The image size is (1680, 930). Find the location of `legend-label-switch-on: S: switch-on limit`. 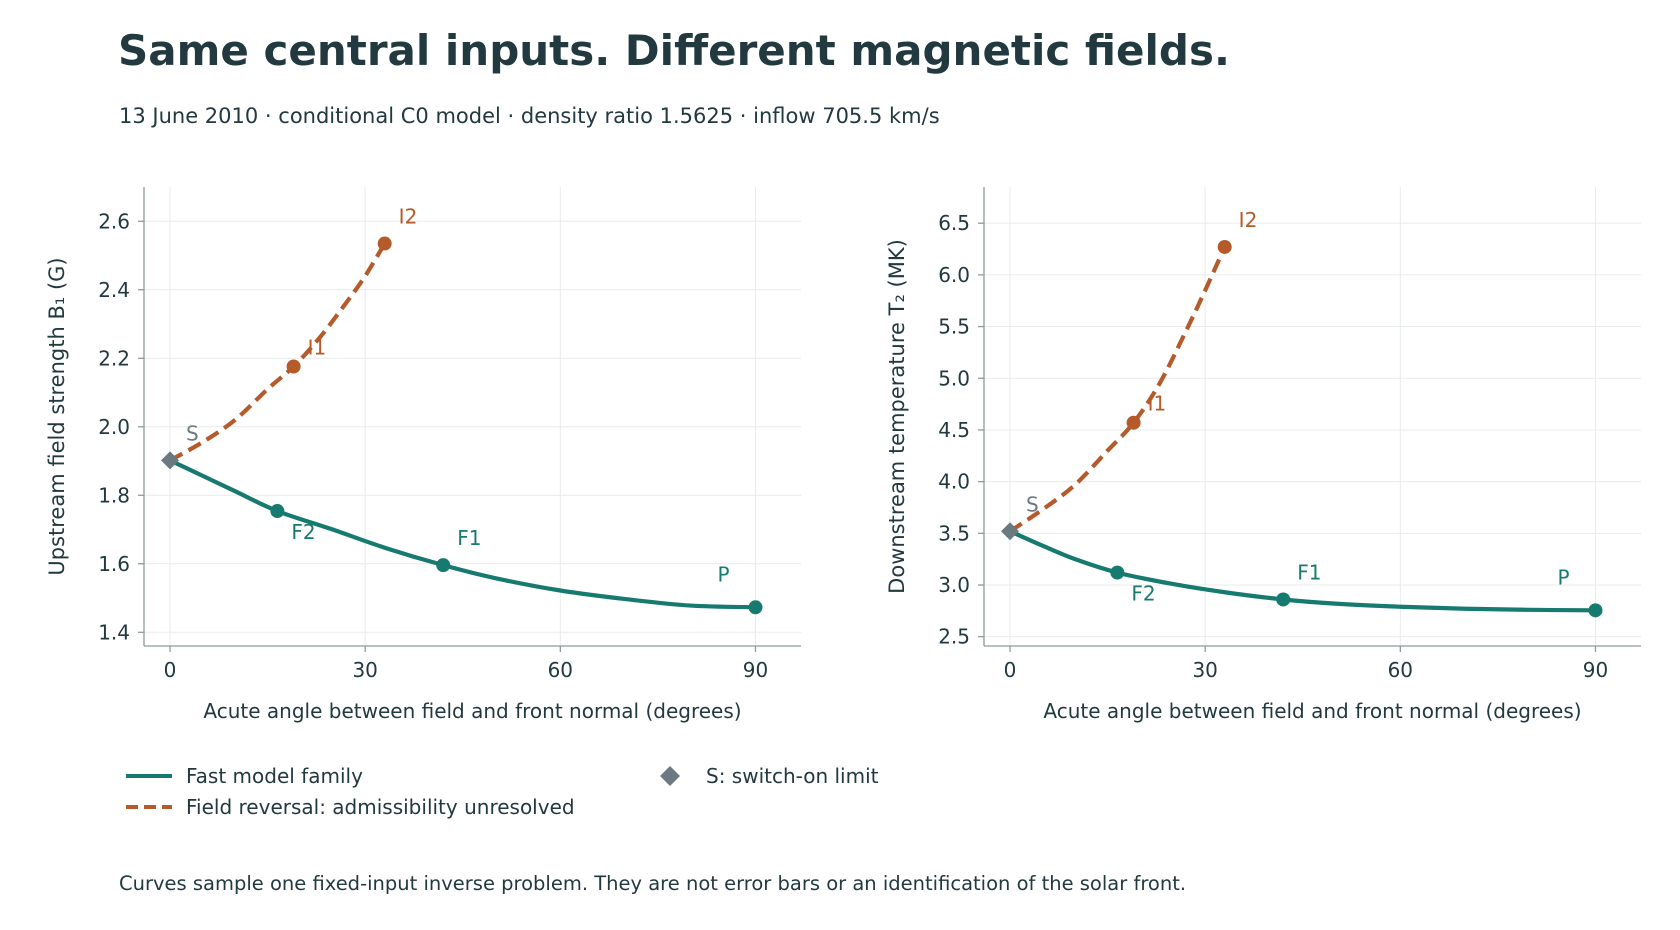

legend-label-switch-on: S: switch-on limit is located at coordinates (792, 776).